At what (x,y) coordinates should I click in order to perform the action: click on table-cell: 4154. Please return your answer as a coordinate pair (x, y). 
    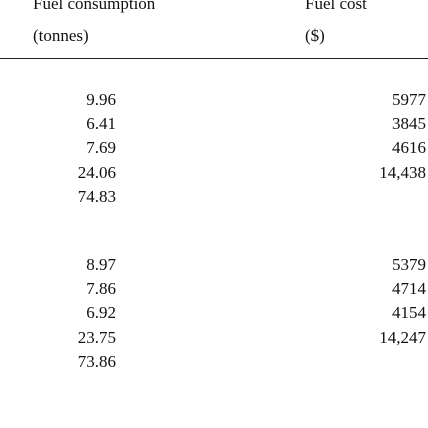
    Looking at the image, I should click on (409, 313).